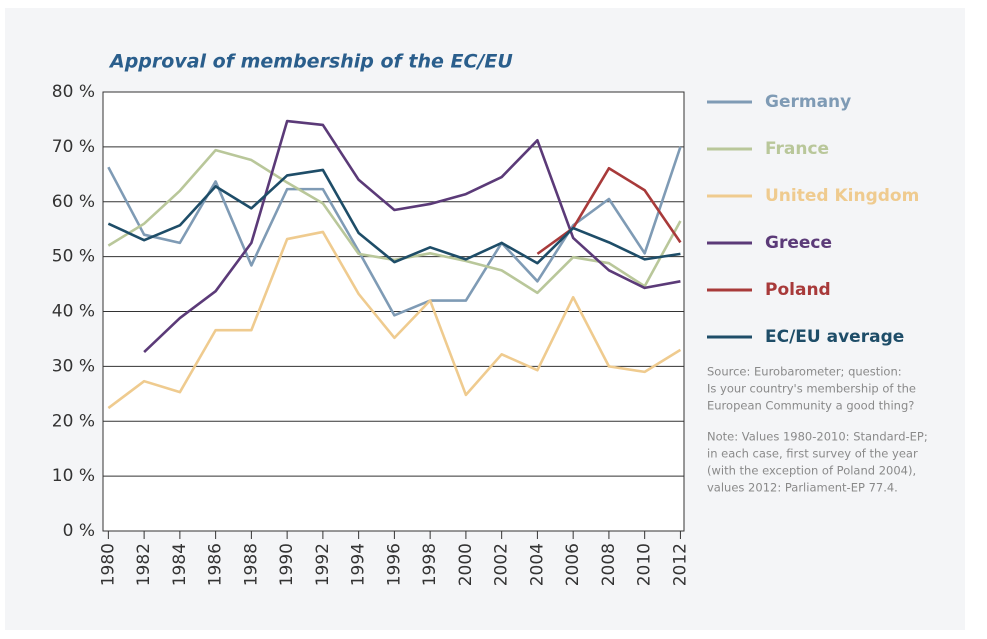 The width and height of the screenshot is (987, 639). Describe the element at coordinates (108, 564) in the screenshot. I see `x-tick-label: 1980` at that location.